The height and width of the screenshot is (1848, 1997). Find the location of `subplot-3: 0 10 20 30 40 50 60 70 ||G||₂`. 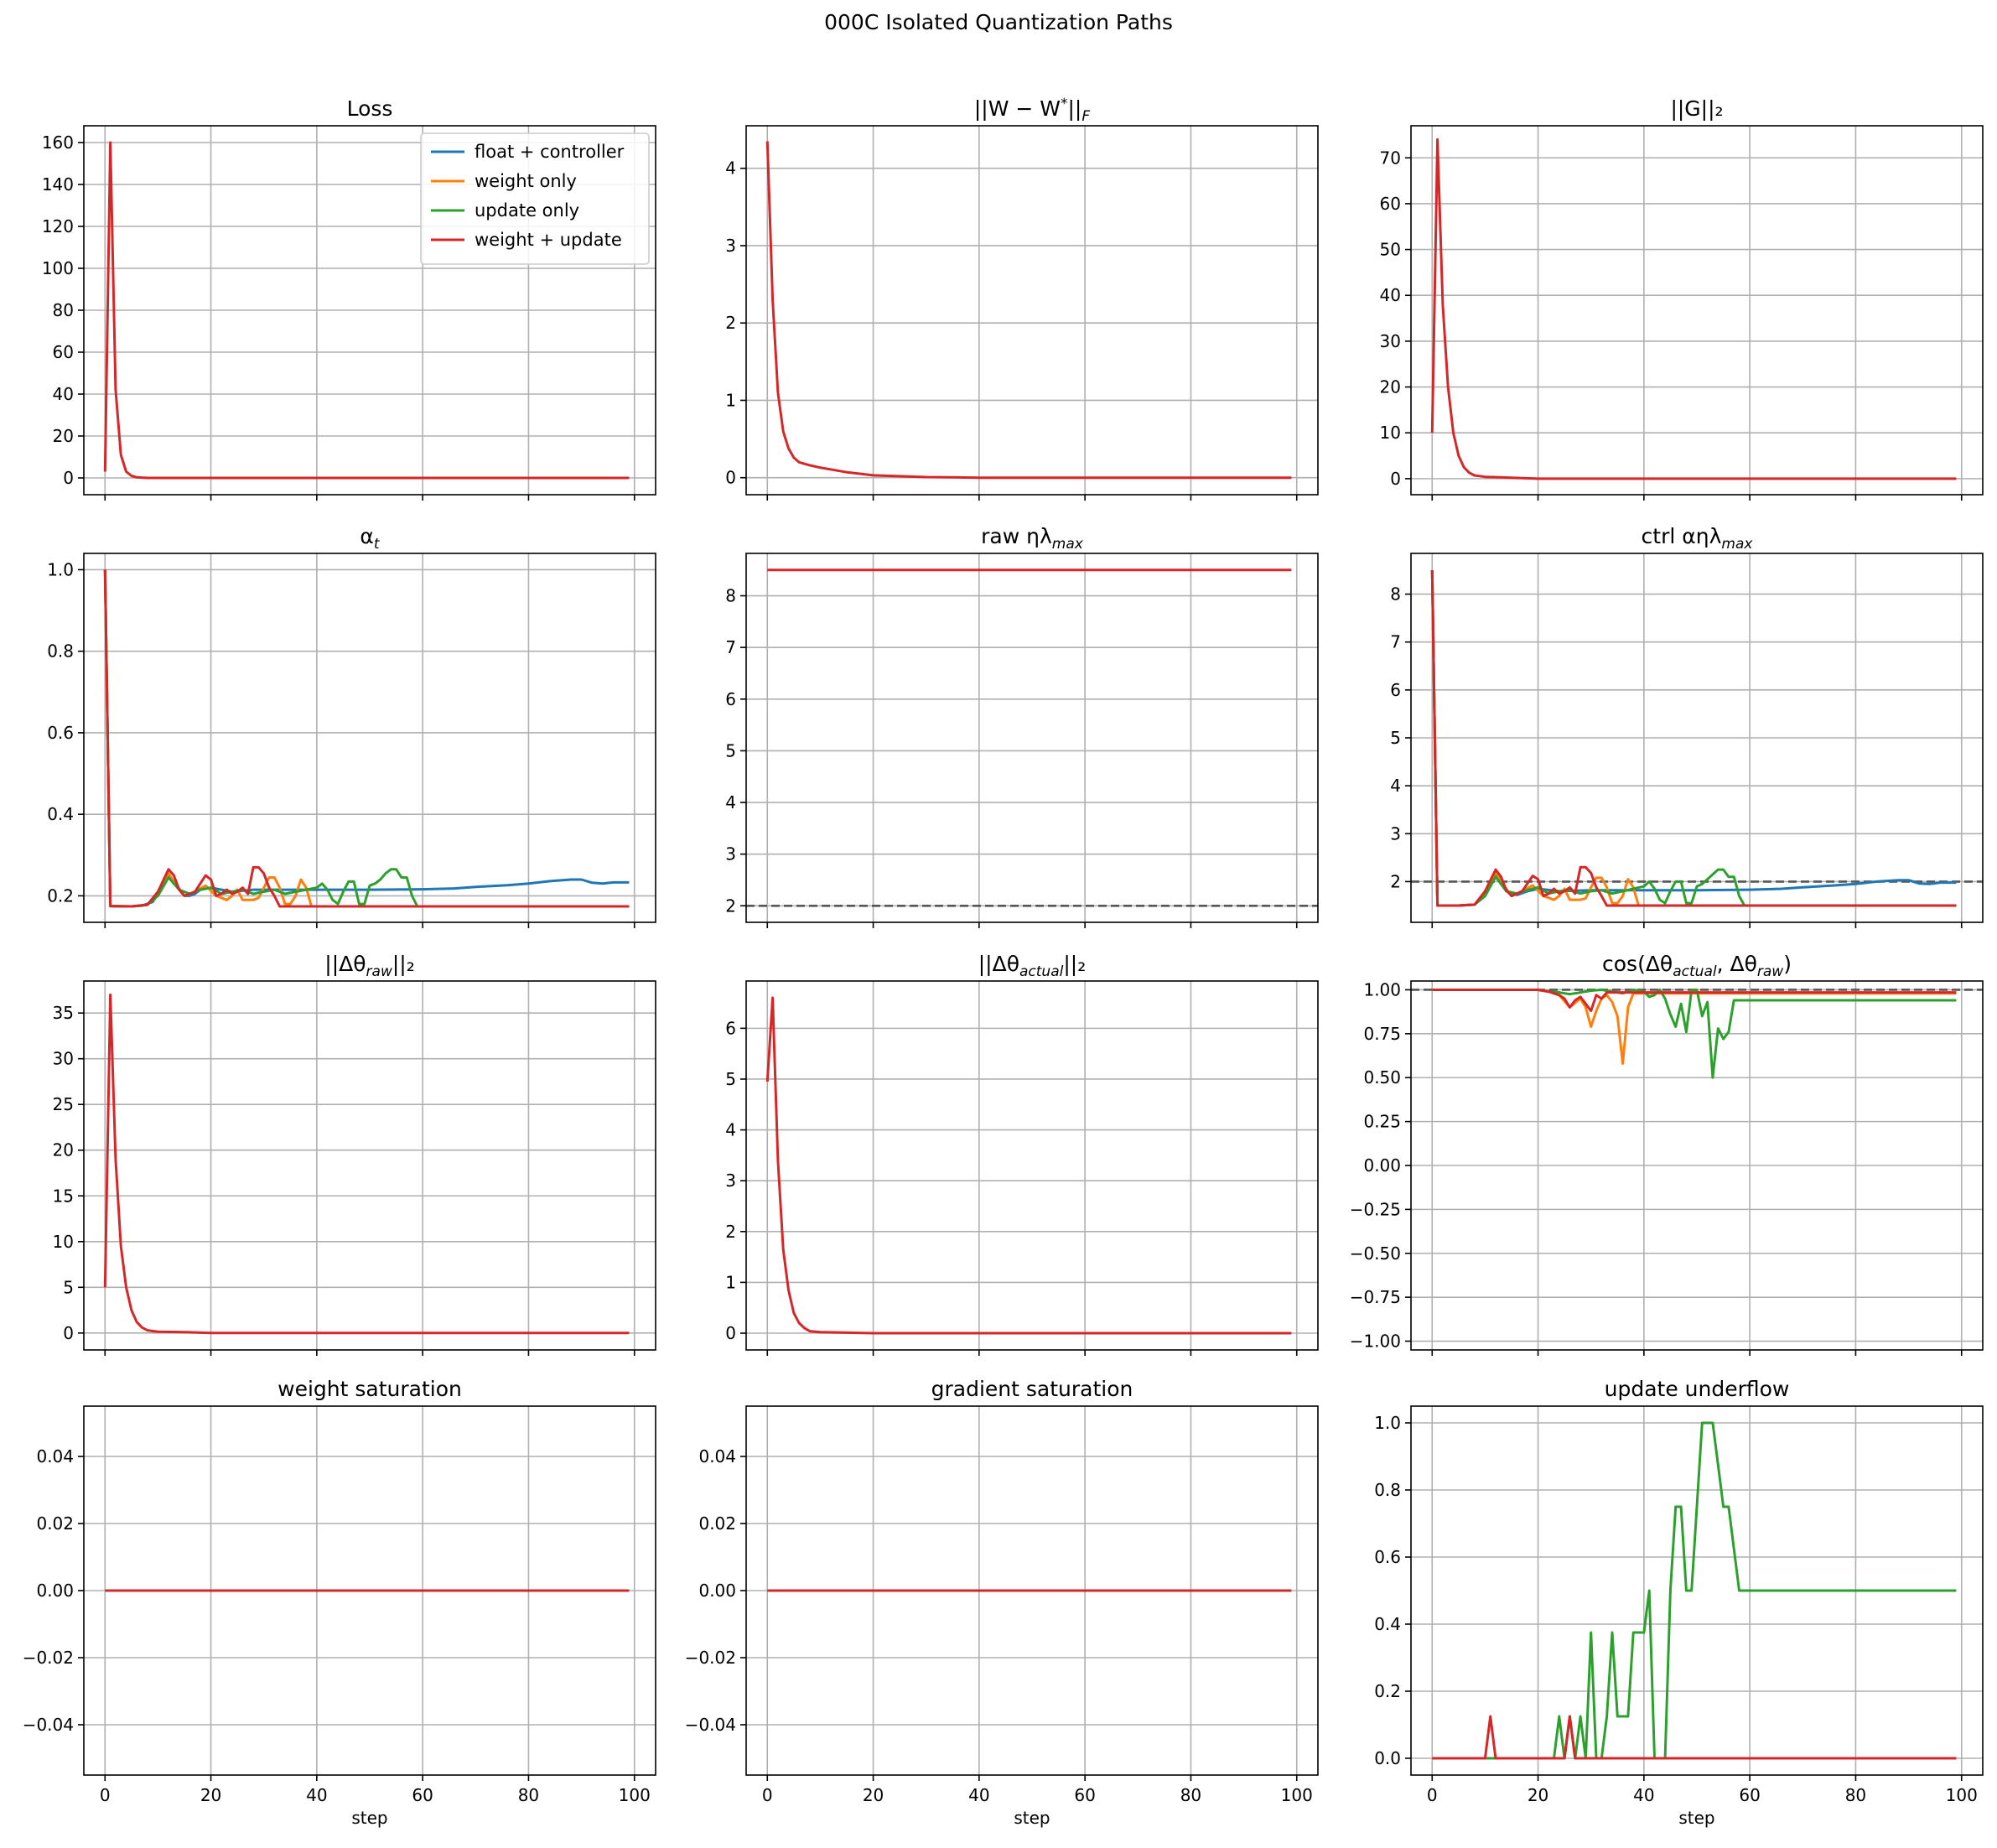

subplot-3: 0 10 20 30 40 50 60 70 ||G||₂ is located at coordinates (1682, 299).